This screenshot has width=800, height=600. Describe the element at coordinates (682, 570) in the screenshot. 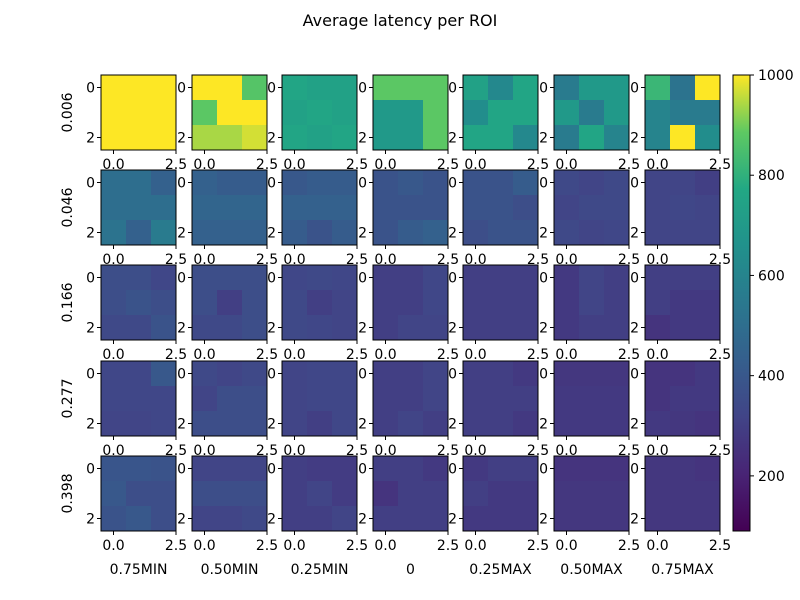

I see `column-label: 0.75MAX` at that location.